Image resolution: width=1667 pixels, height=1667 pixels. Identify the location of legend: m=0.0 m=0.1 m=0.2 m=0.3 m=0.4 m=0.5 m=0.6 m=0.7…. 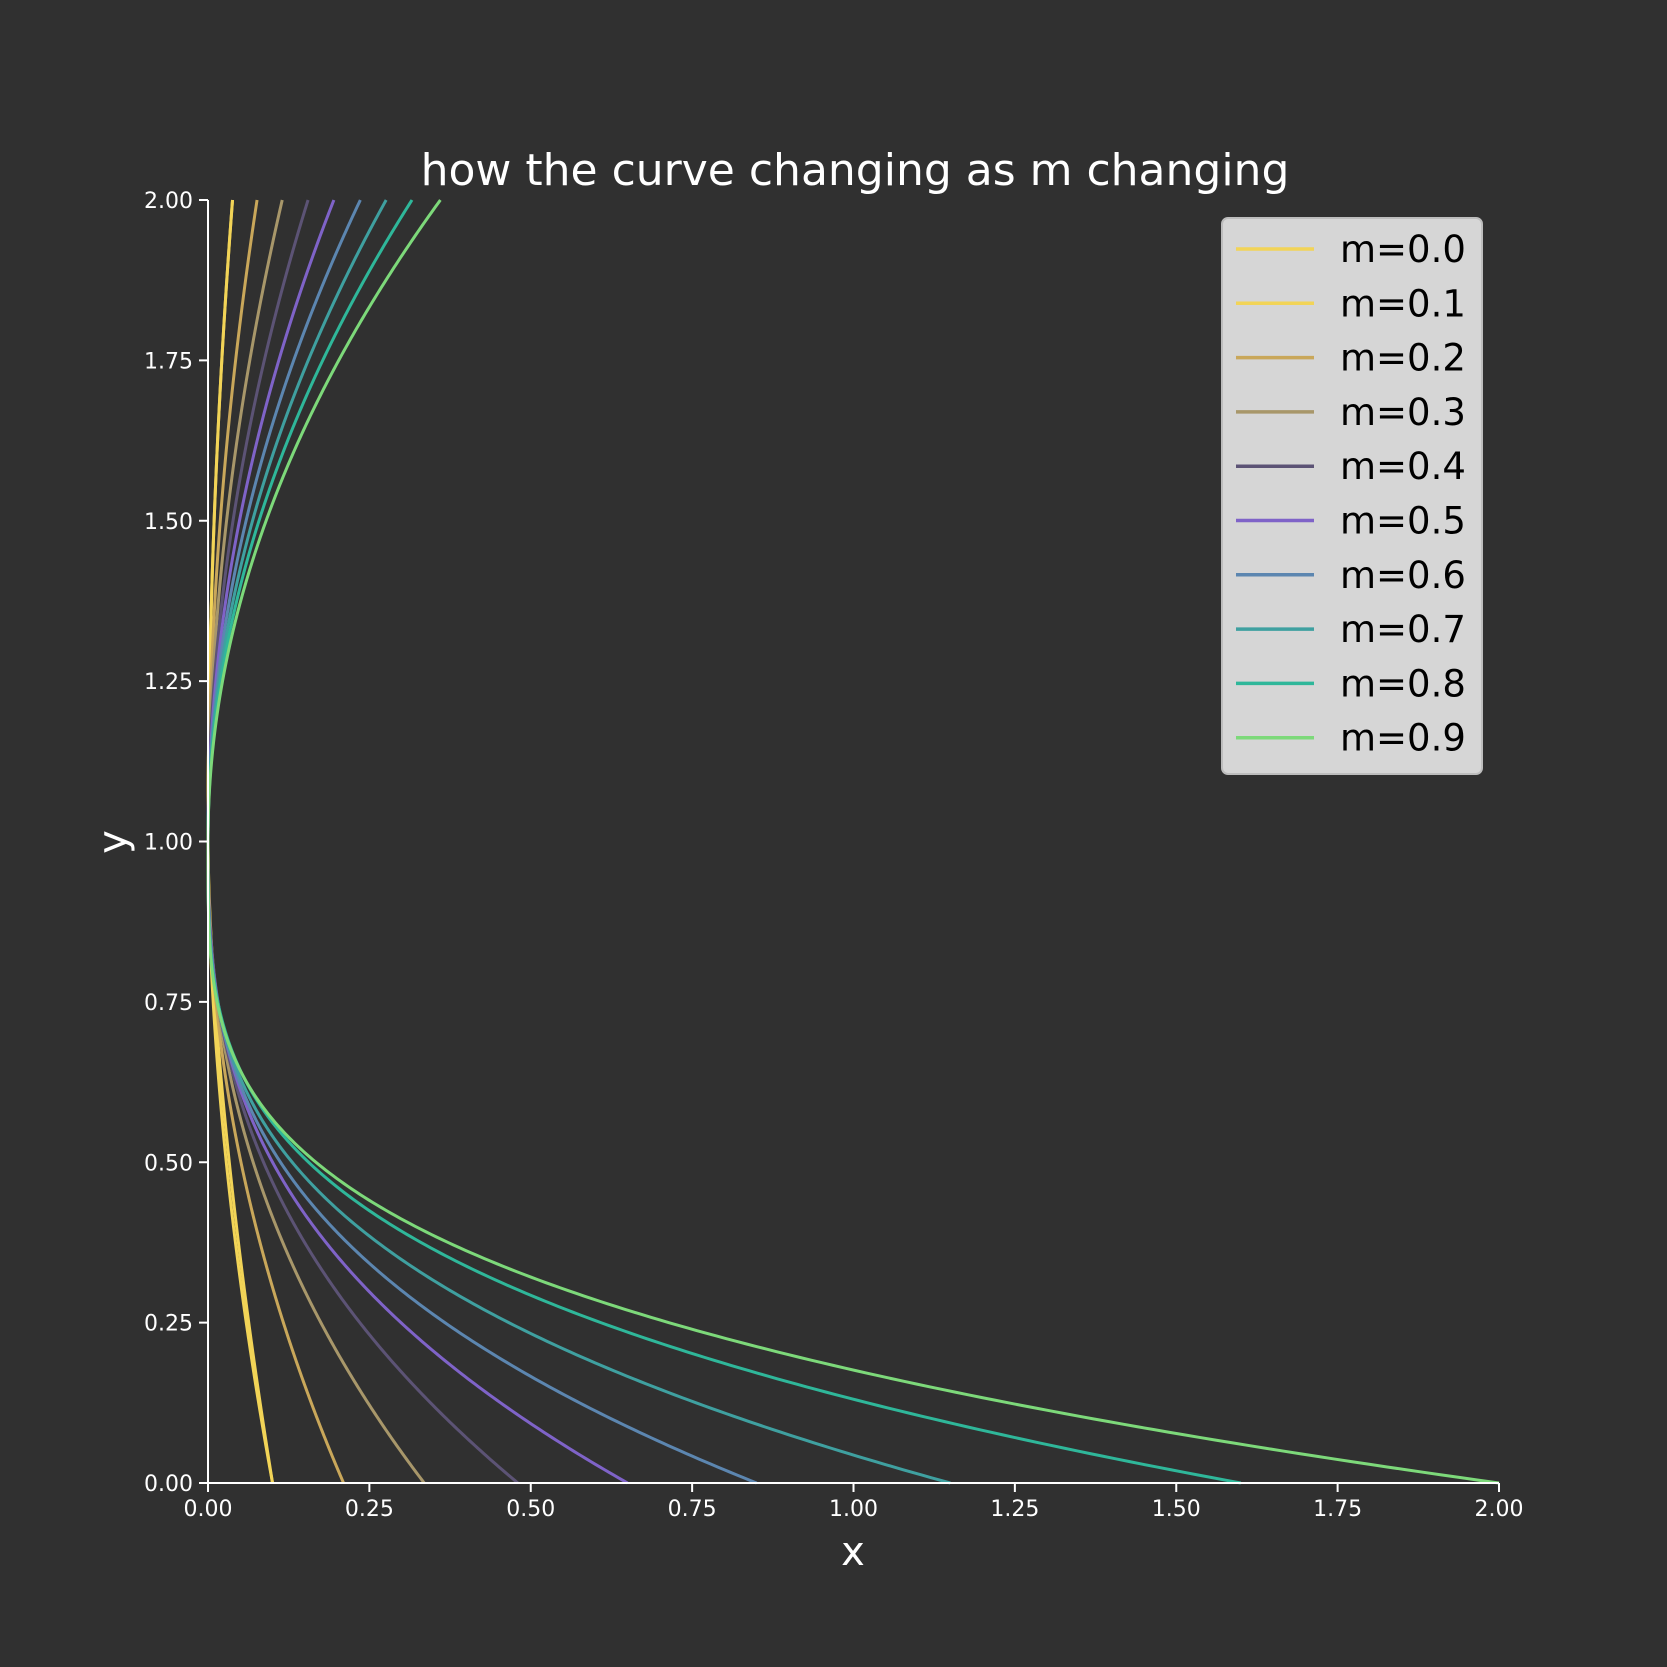
(1352, 496).